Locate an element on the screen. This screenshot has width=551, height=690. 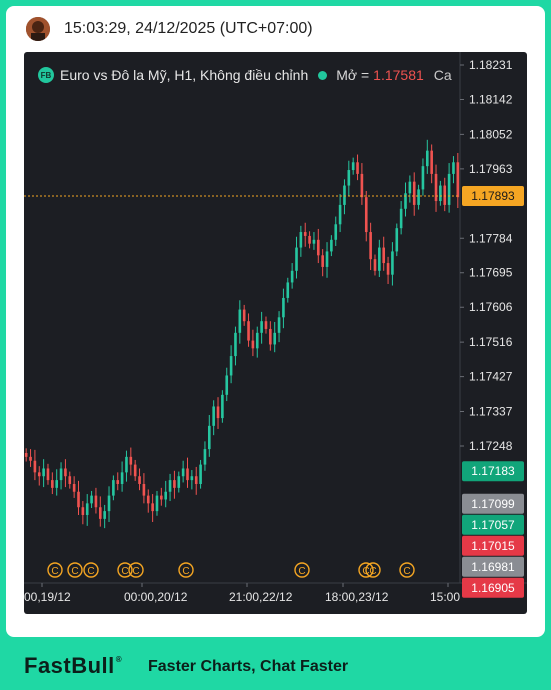
footer-bar: FastBull® Faster Charts, Chat Faster is located at coordinates (275, 666).